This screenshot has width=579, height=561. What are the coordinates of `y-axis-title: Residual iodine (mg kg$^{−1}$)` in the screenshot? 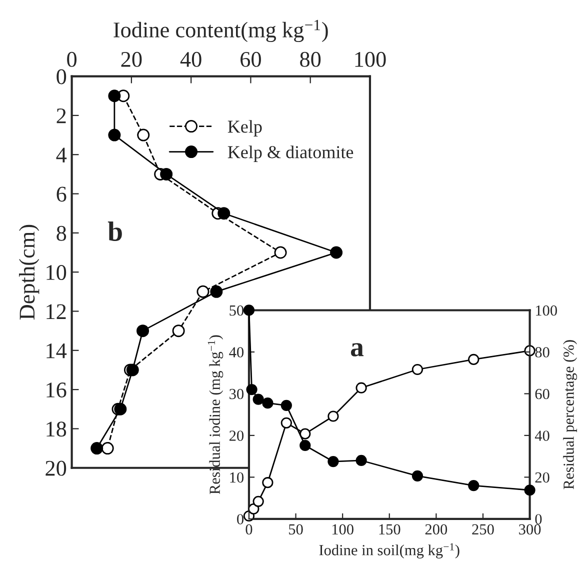 It's located at (216, 414).